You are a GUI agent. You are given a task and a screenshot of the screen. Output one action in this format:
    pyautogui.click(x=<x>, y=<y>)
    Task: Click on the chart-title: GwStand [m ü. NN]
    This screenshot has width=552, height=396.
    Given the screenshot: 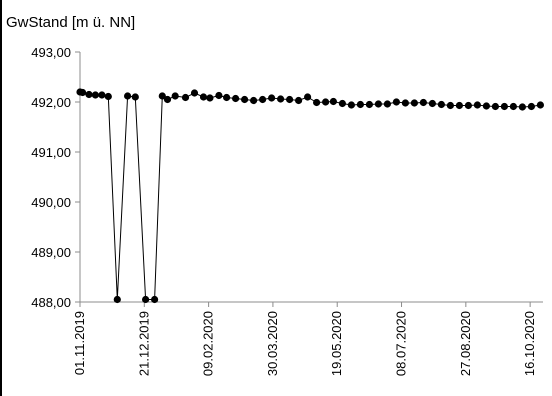 What is the action you would take?
    pyautogui.click(x=70, y=22)
    